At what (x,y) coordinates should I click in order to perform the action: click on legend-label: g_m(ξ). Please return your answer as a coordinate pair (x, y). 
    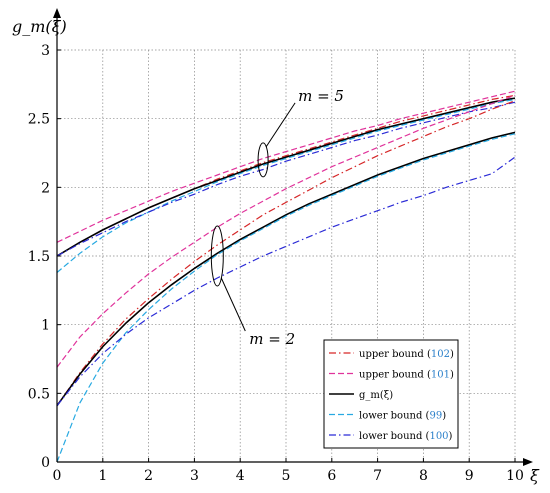
    Looking at the image, I should click on (376, 395).